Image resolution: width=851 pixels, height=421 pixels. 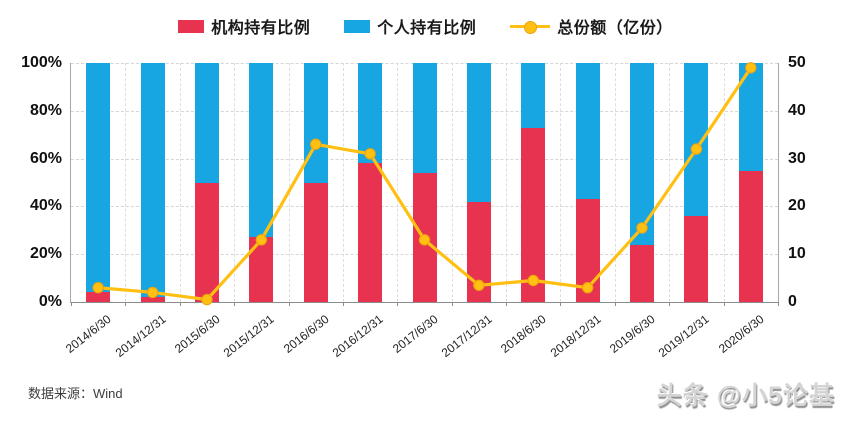 I want to click on watermark: 头条 @小5论基, so click(x=745, y=396).